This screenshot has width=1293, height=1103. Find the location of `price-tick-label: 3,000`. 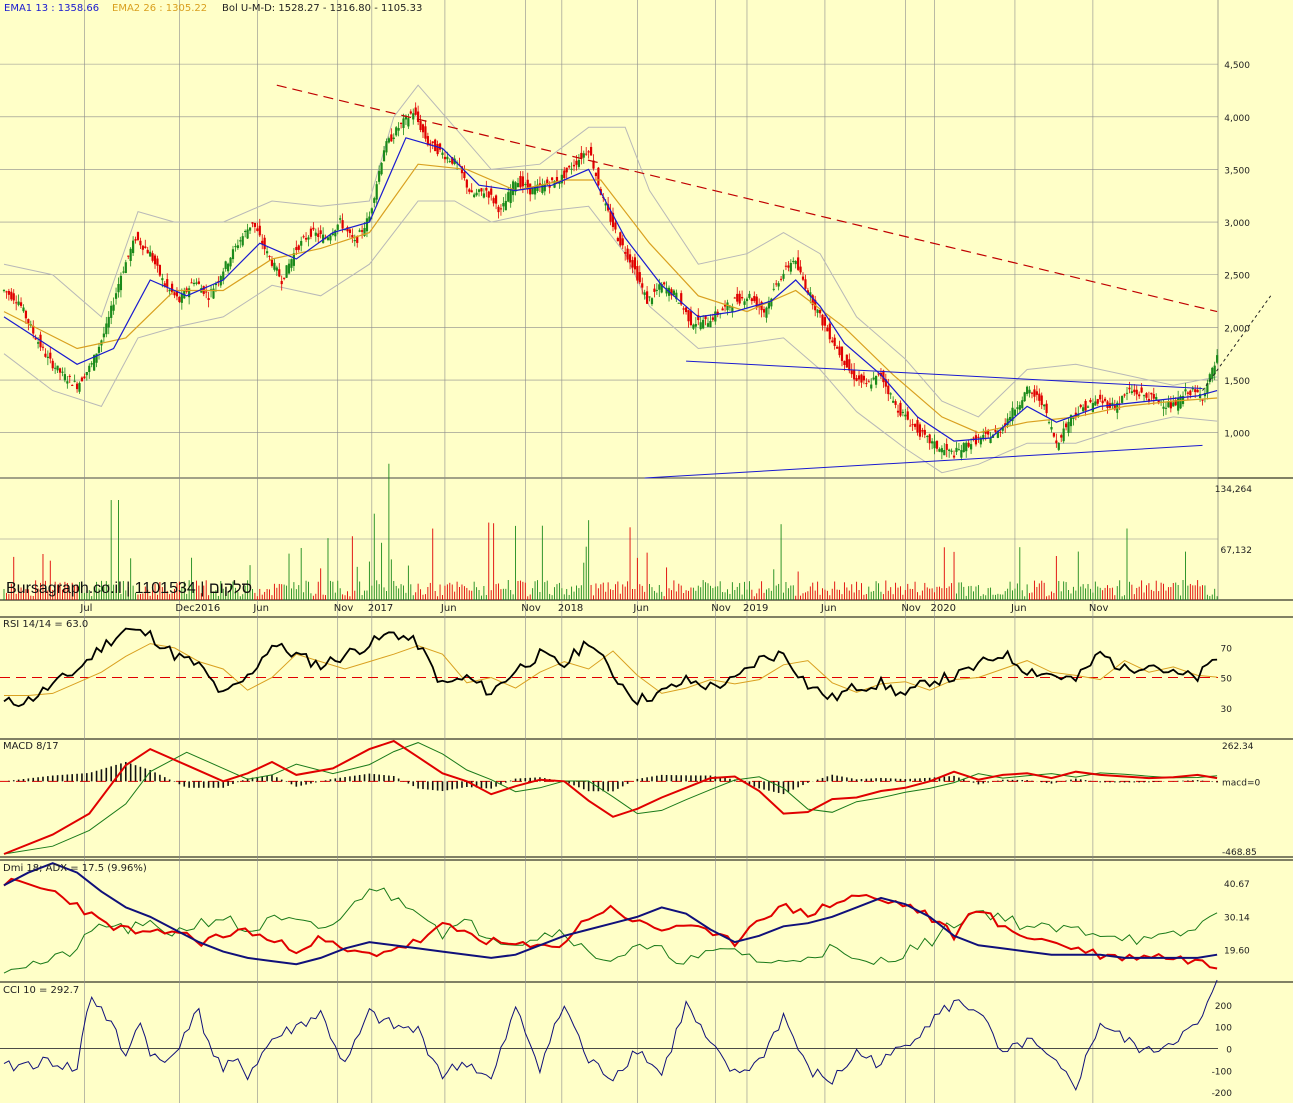

price-tick-label: 3,000 is located at coordinates (1237, 224).